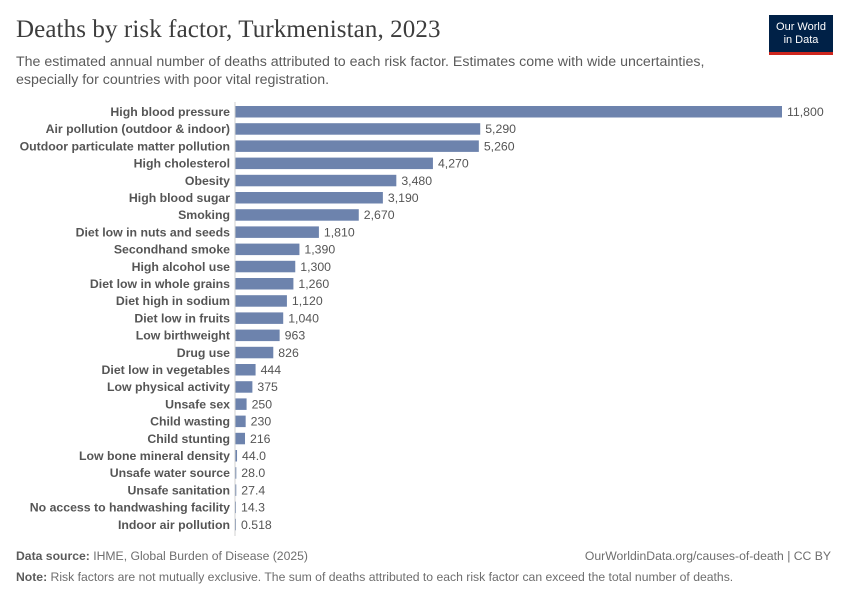  I want to click on value-label: 14.3, so click(253, 508).